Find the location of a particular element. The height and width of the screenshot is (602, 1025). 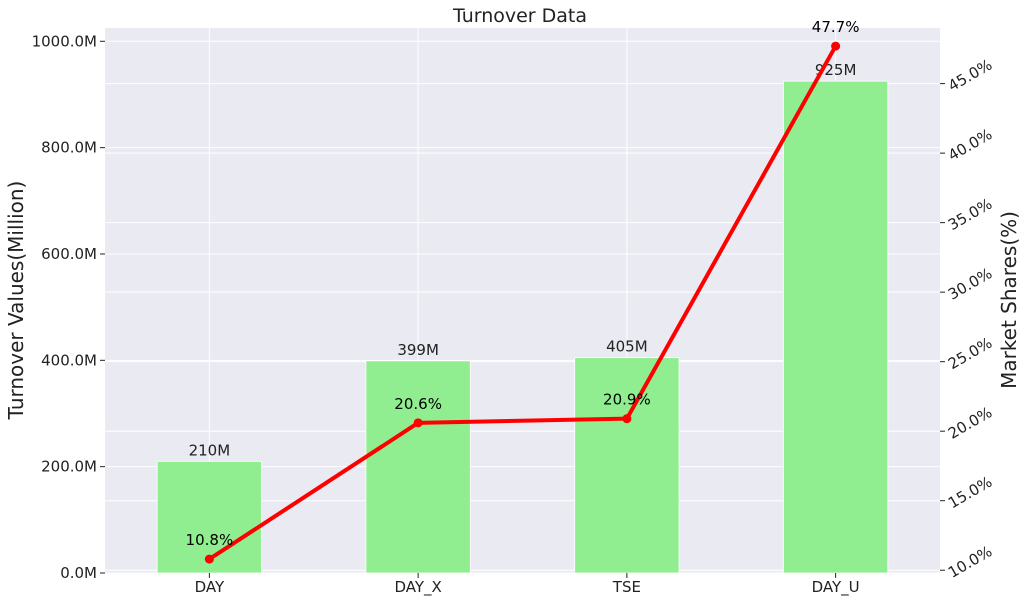

bar-day-x is located at coordinates (418, 467).